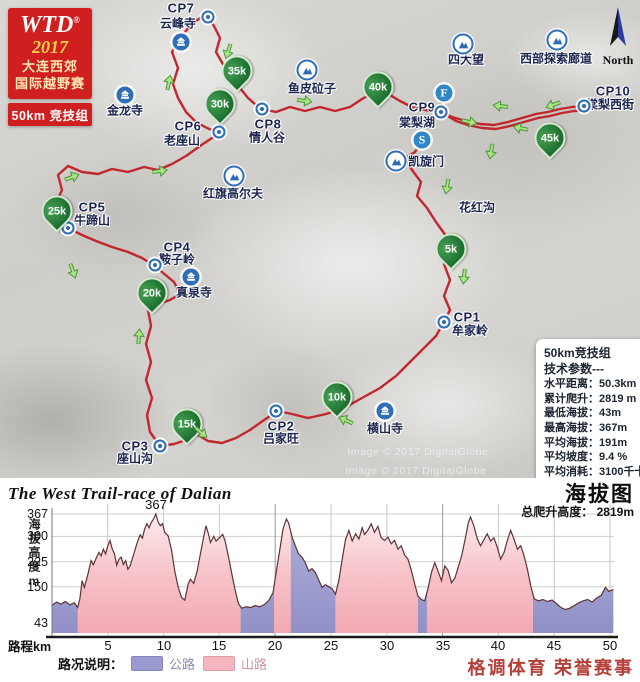 Image resolution: width=640 pixels, height=682 pixels. What do you see at coordinates (182, 140) in the screenshot?
I see `cp6-name: 老座山` at bounding box center [182, 140].